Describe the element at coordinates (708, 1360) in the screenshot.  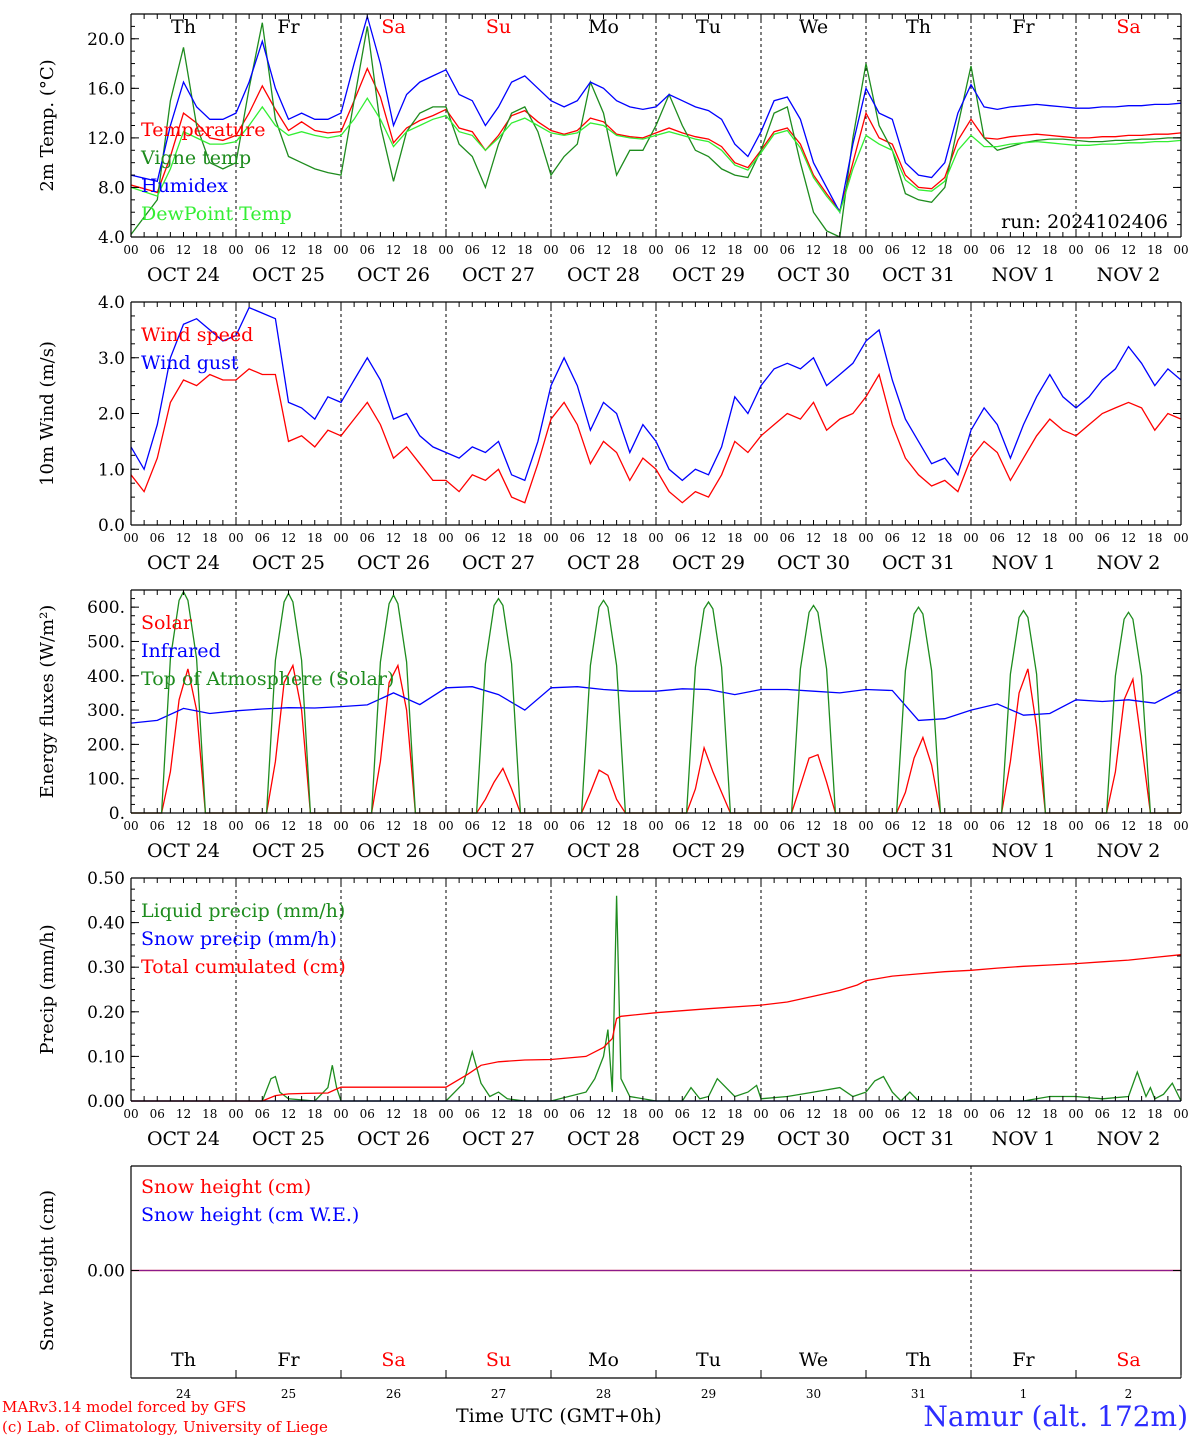
I see `weekday-label: Tu` at that location.